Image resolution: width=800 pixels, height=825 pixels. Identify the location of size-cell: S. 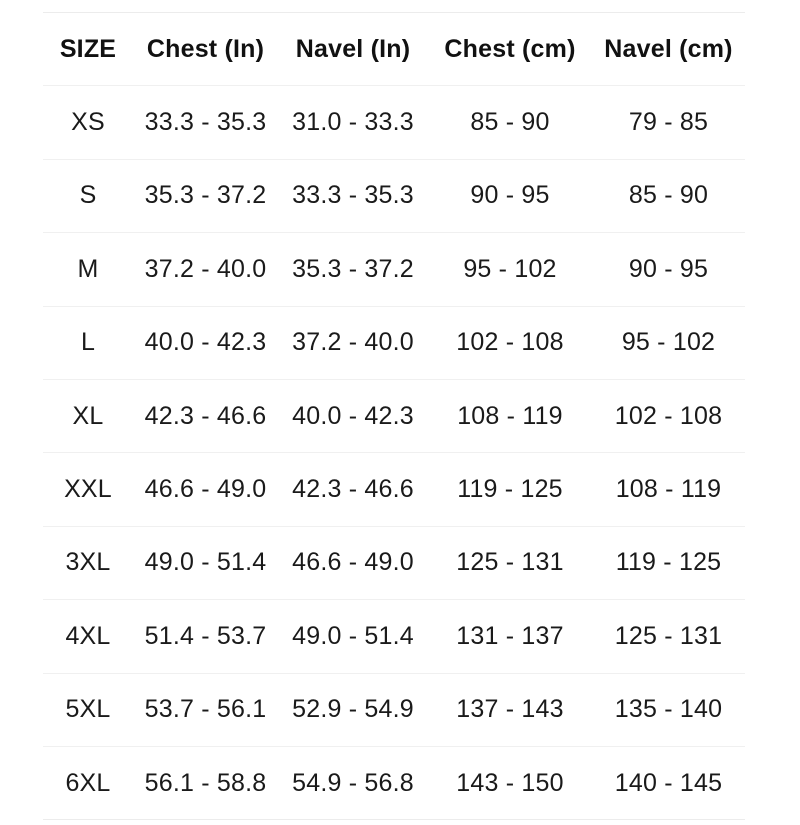
(88, 196).